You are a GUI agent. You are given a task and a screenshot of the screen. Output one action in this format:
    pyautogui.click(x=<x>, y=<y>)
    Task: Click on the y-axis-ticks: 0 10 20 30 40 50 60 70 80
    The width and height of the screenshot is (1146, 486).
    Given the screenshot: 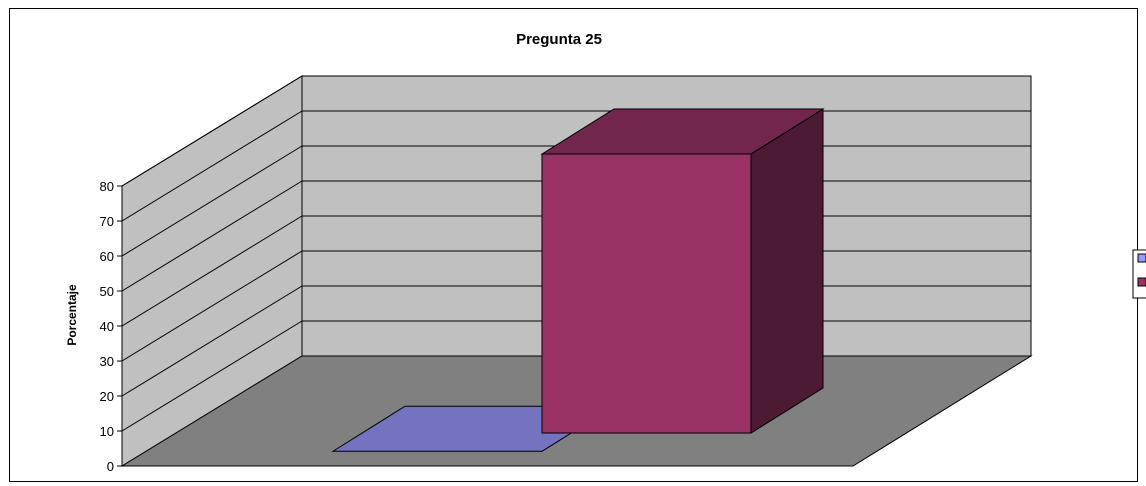 What is the action you would take?
    pyautogui.click(x=111, y=326)
    